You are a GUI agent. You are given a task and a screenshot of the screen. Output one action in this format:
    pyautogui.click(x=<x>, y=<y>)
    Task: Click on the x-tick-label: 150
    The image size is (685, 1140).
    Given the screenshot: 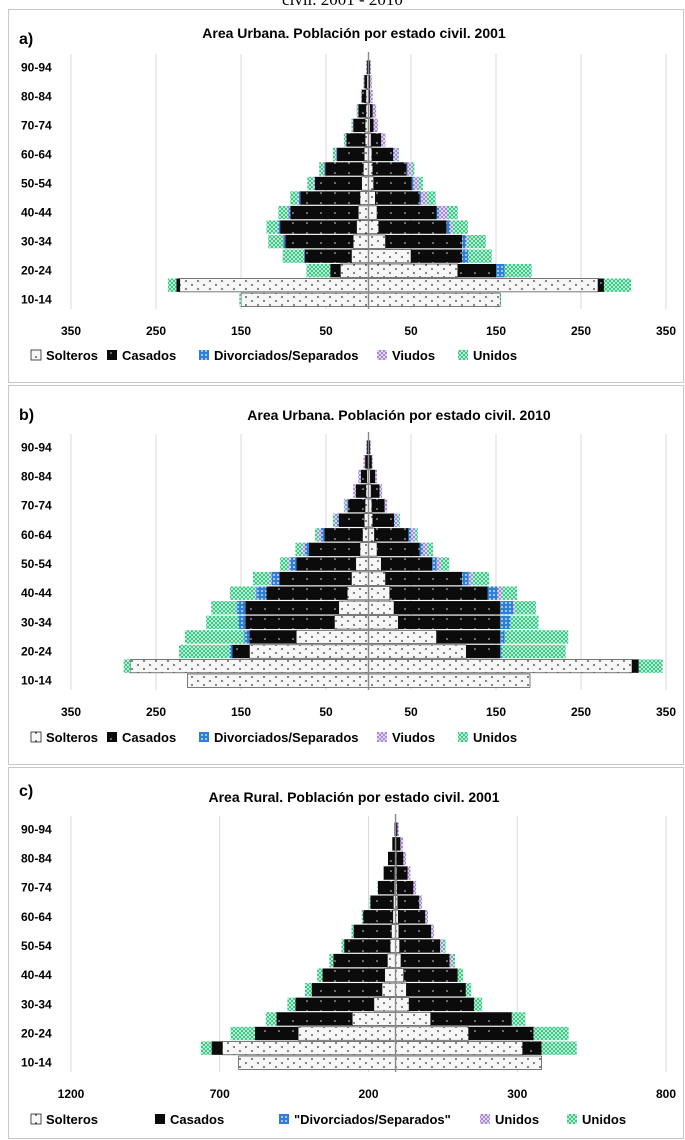 What is the action you would take?
    pyautogui.click(x=496, y=712)
    